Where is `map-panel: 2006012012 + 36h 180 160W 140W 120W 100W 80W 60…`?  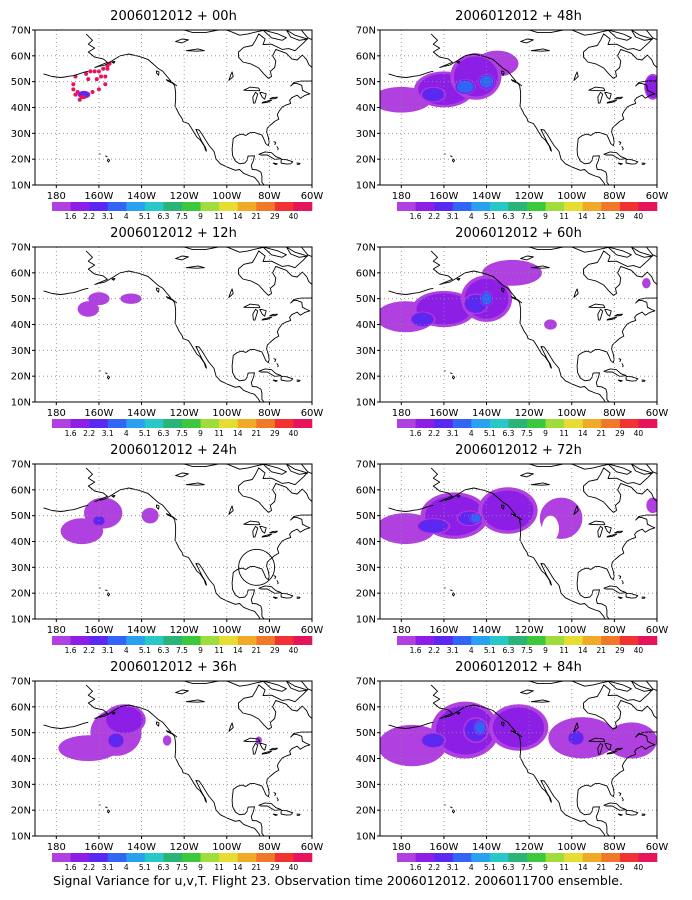 map-panel: 2006012012 + 36h 180 160W 140W 120W 100W 80W 60… is located at coordinates (167, 766).